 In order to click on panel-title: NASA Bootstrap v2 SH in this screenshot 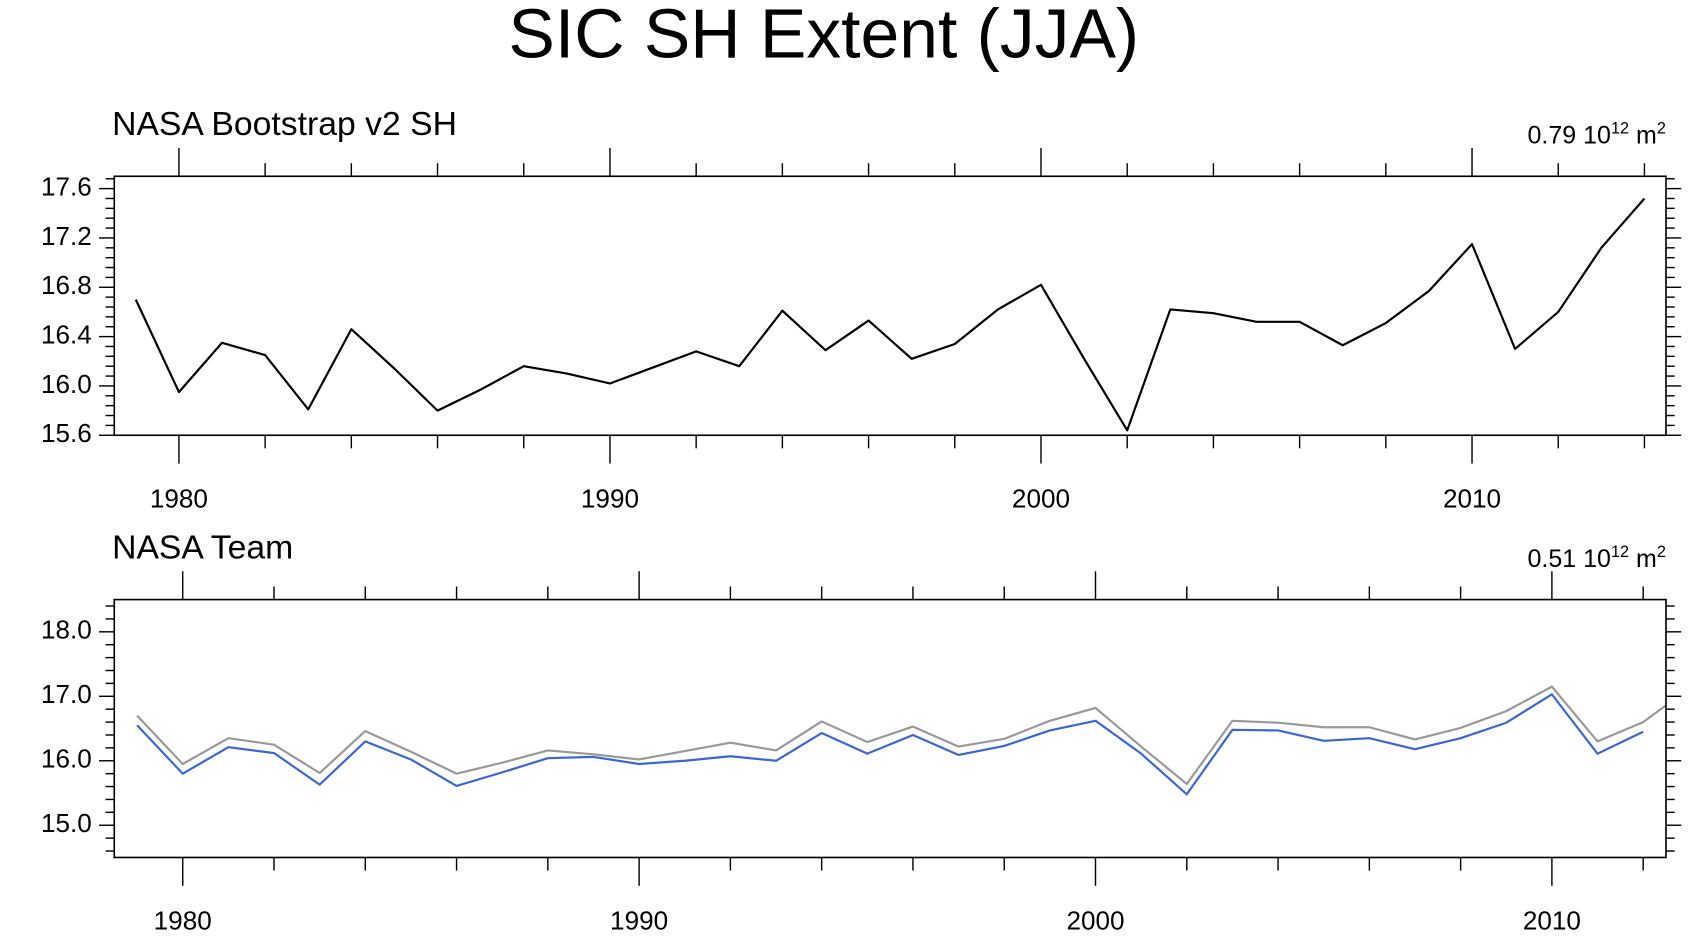, I will do `click(284, 124)`.